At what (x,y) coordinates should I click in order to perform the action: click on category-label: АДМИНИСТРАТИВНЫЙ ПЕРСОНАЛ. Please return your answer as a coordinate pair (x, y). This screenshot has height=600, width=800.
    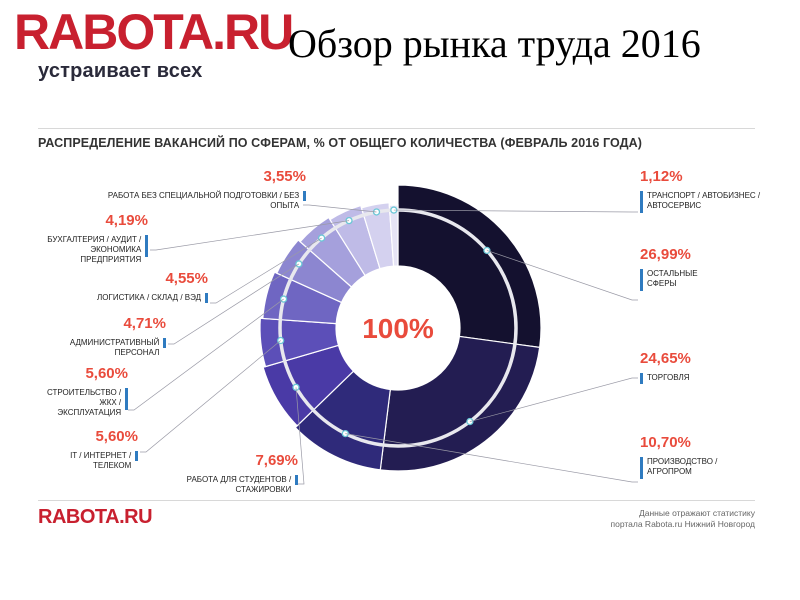
    Looking at the image, I should click on (114, 347).